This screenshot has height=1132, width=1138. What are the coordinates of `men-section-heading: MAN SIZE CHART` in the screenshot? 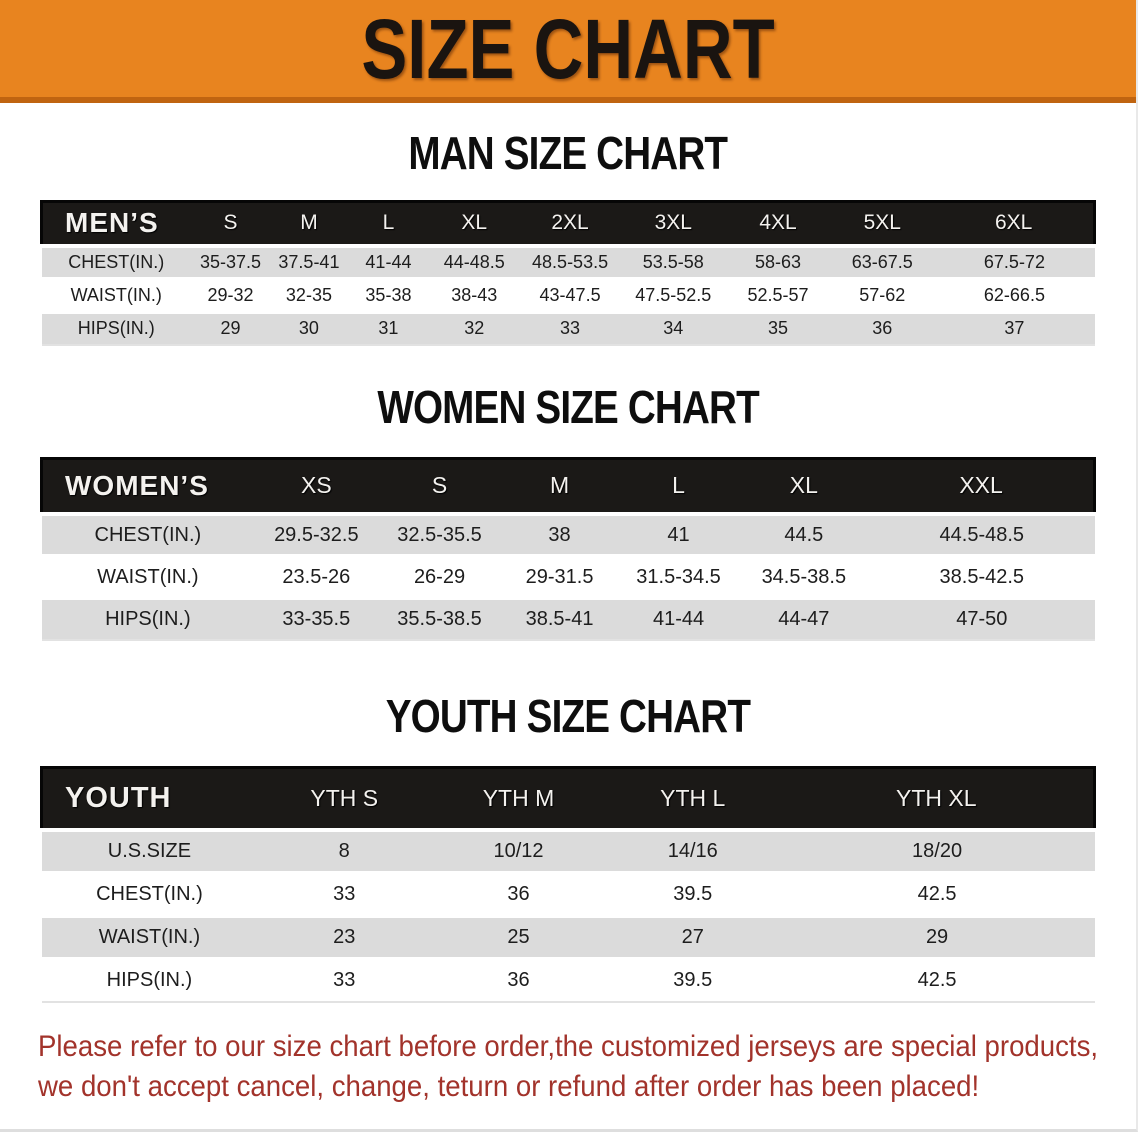 It's located at (568, 153).